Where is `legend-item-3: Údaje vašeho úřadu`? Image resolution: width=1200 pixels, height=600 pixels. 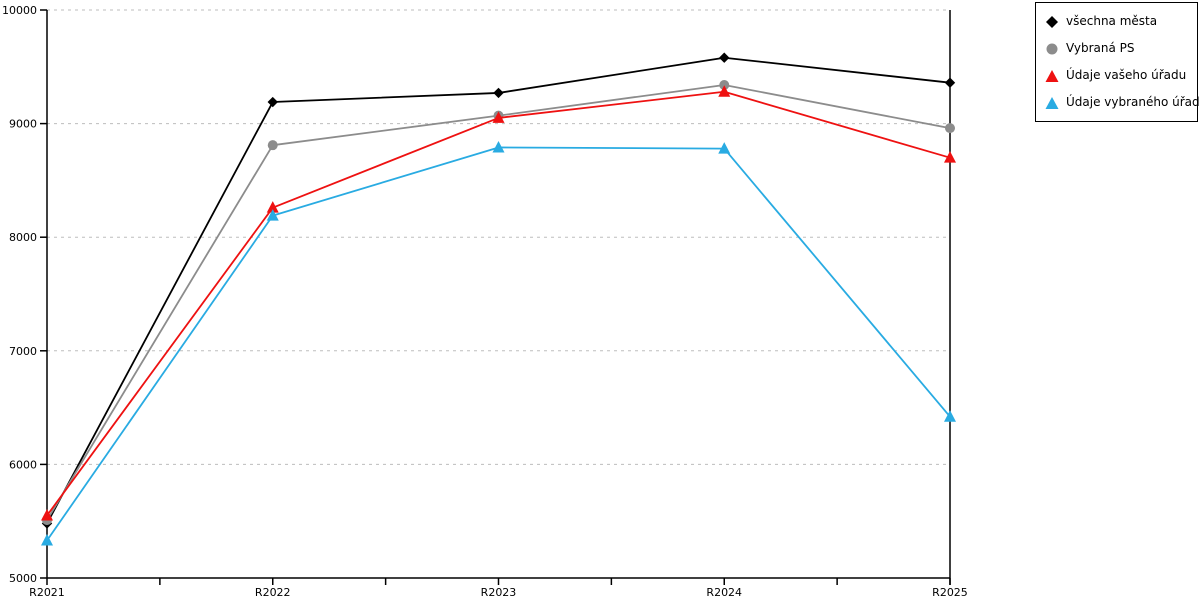
legend-item-3: Údaje vašeho úřadu is located at coordinates (1116, 75).